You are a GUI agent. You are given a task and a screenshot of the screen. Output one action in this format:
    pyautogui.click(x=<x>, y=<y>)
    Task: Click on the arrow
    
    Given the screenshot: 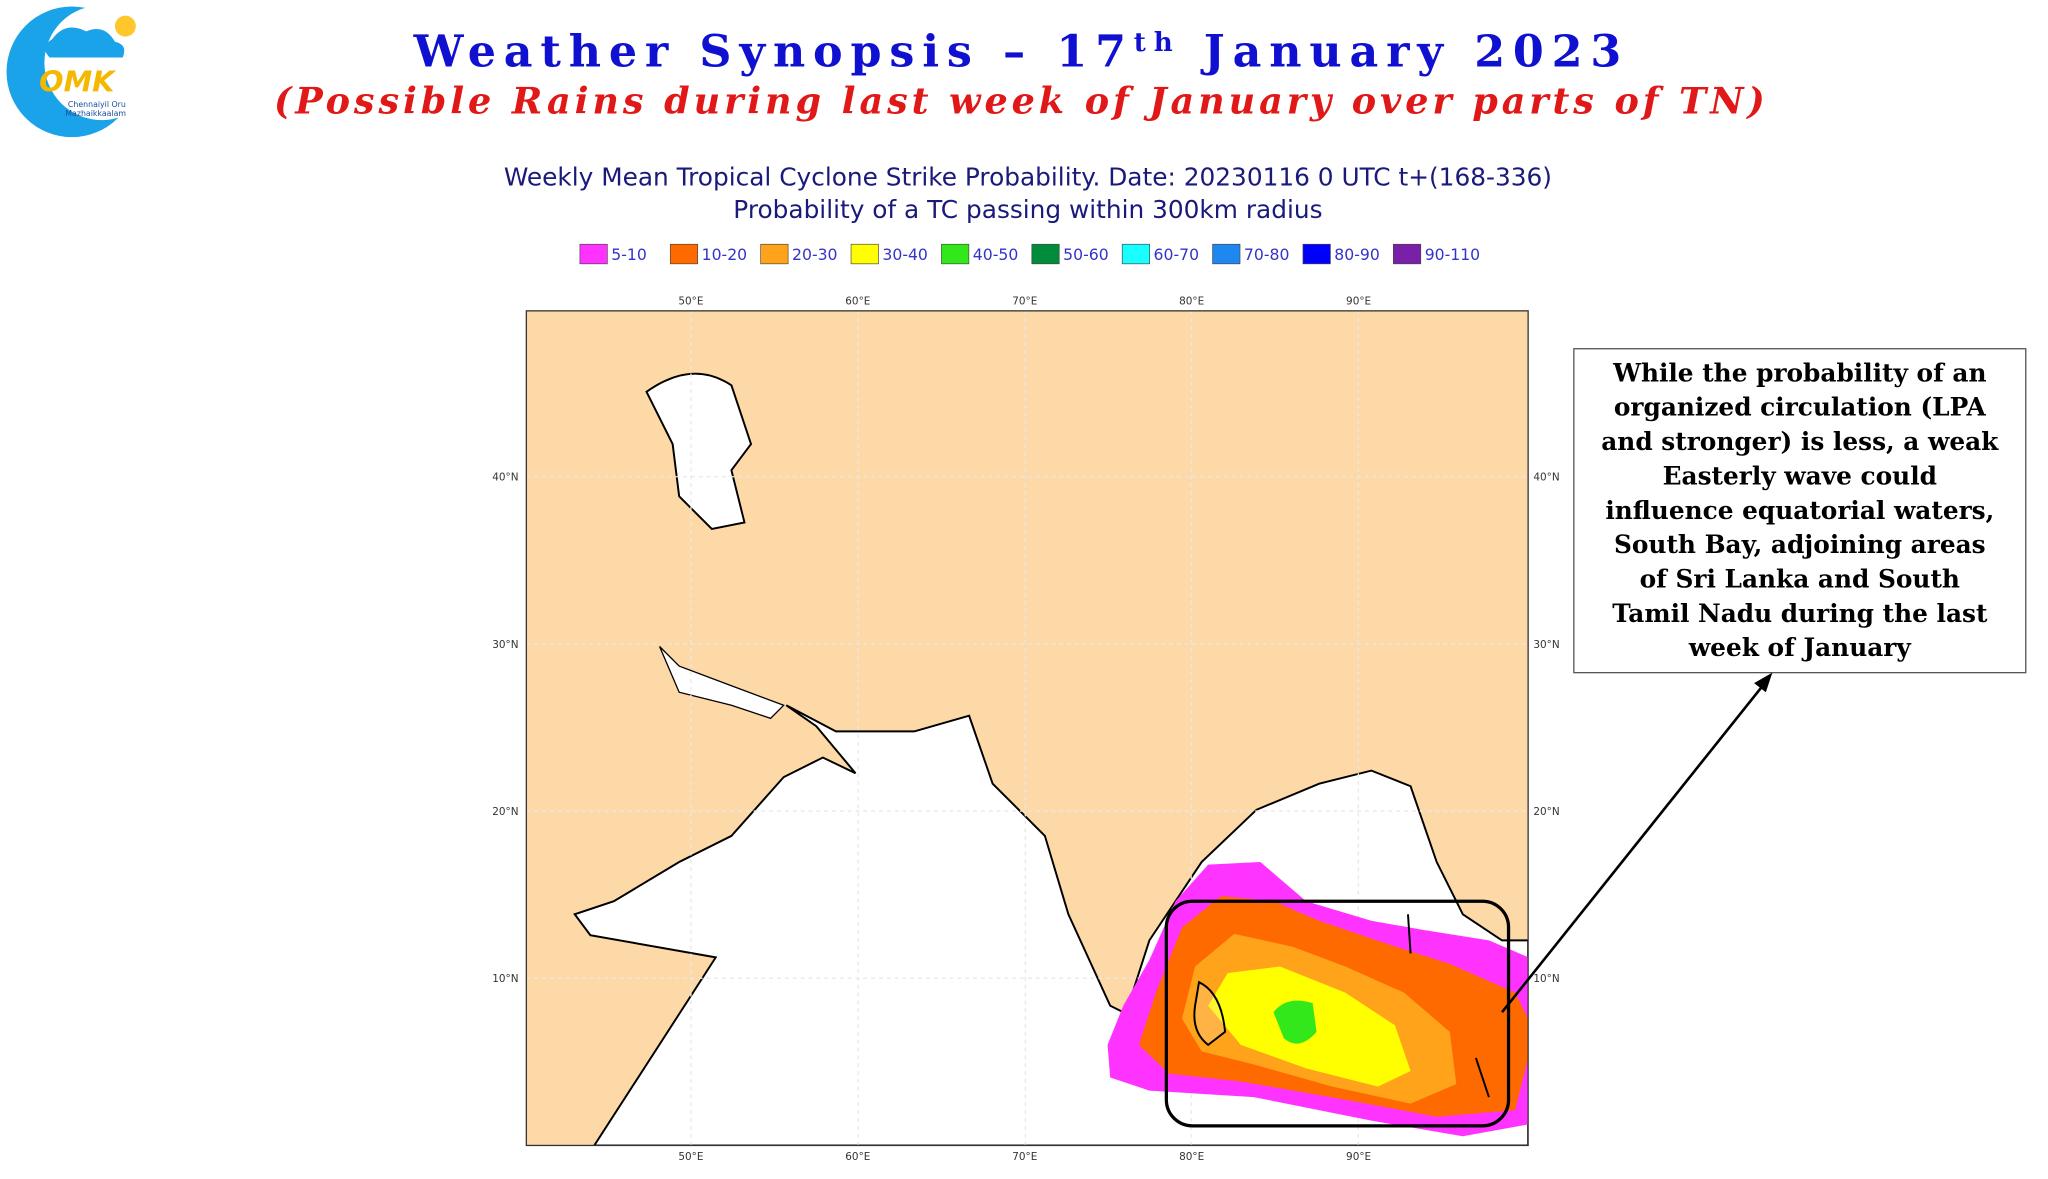 What is the action you would take?
    pyautogui.click(x=1633, y=847)
    